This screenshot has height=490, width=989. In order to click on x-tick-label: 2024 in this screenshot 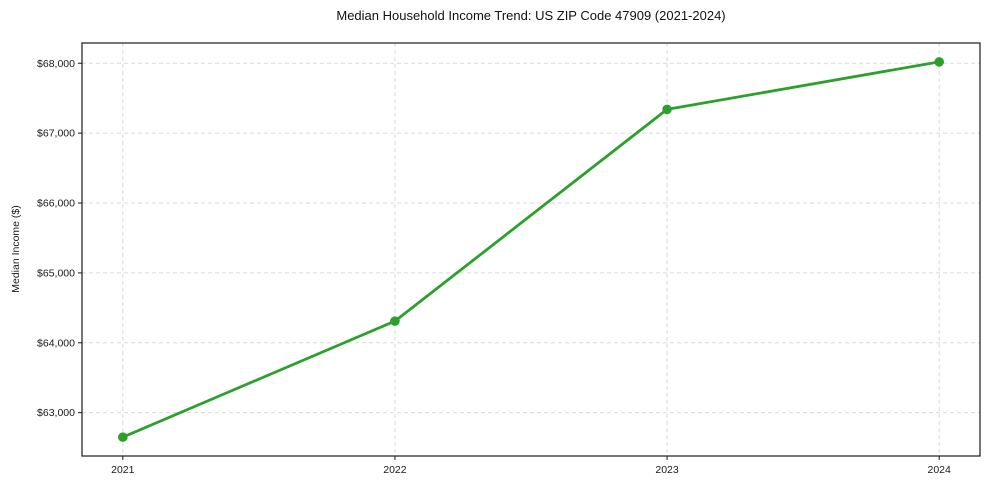, I will do `click(940, 470)`.